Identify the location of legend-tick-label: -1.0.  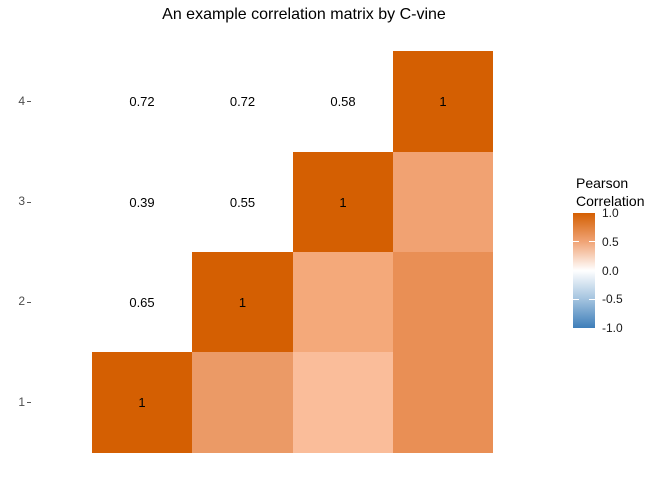
(612, 328).